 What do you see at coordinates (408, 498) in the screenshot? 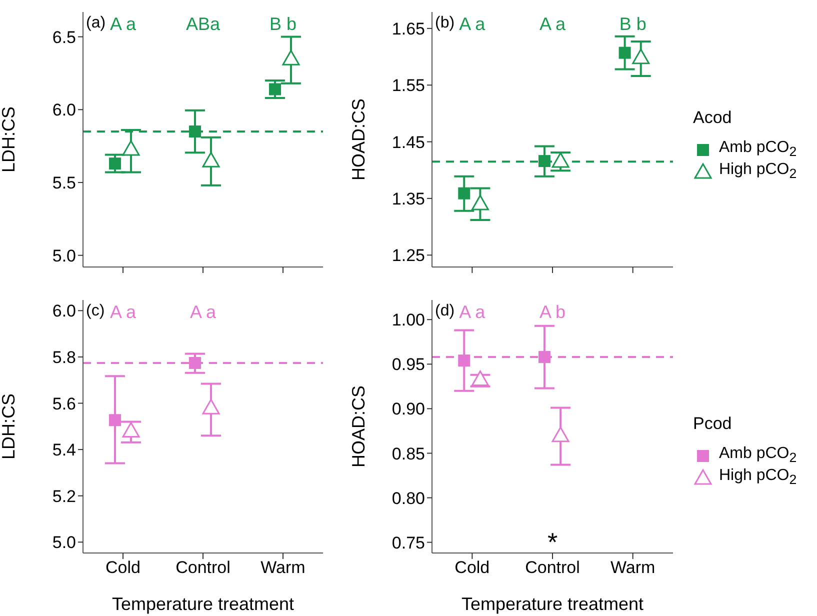
I see `y-tick-label: 0.80` at bounding box center [408, 498].